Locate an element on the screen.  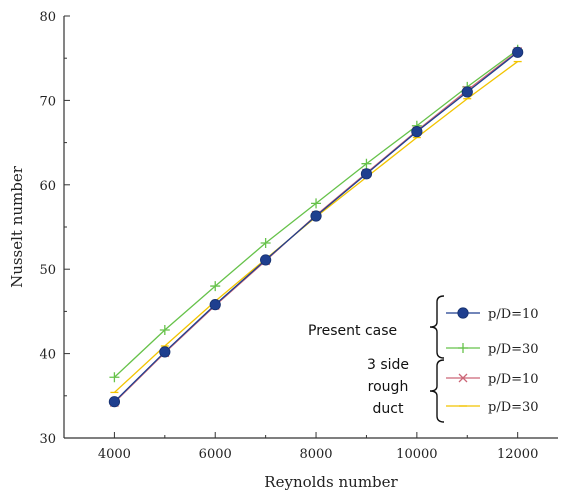
y-tick-label: 60 is located at coordinates (47, 186).